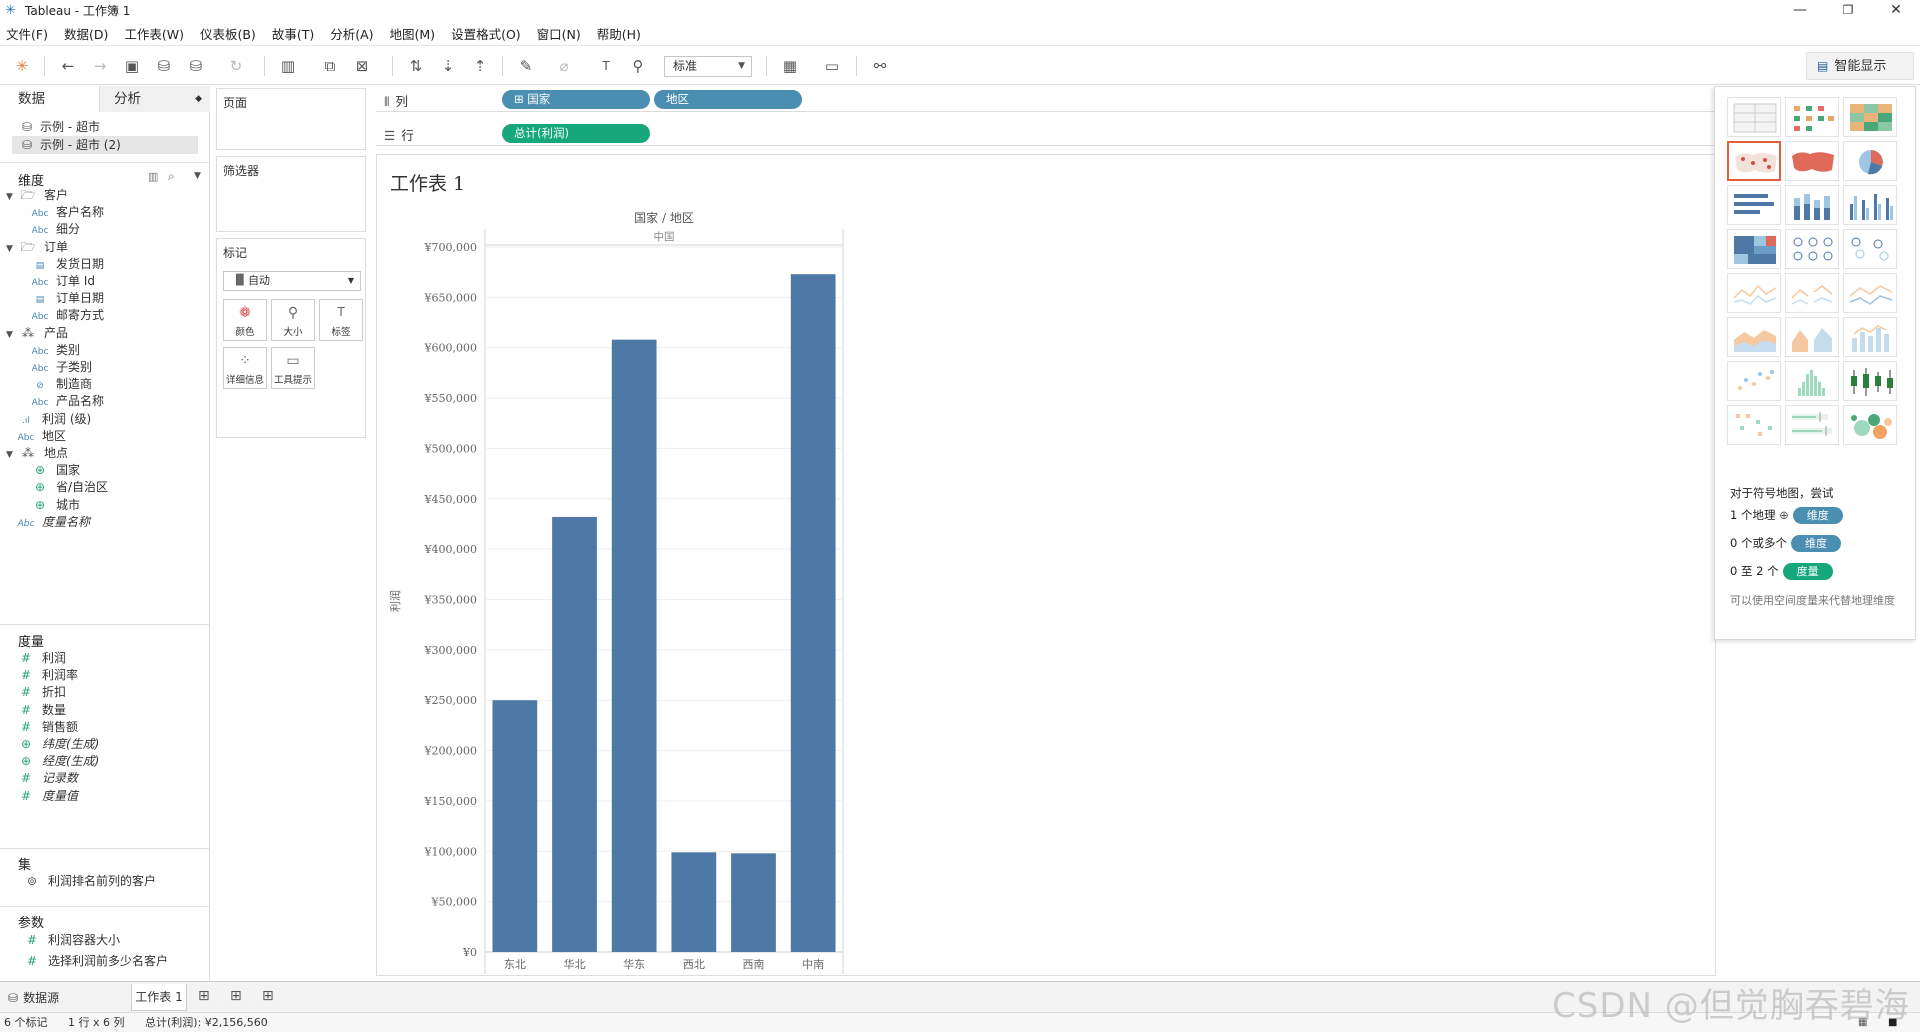  Describe the element at coordinates (1863, 1022) in the screenshot. I see `grid-view-icon: ▦` at that location.